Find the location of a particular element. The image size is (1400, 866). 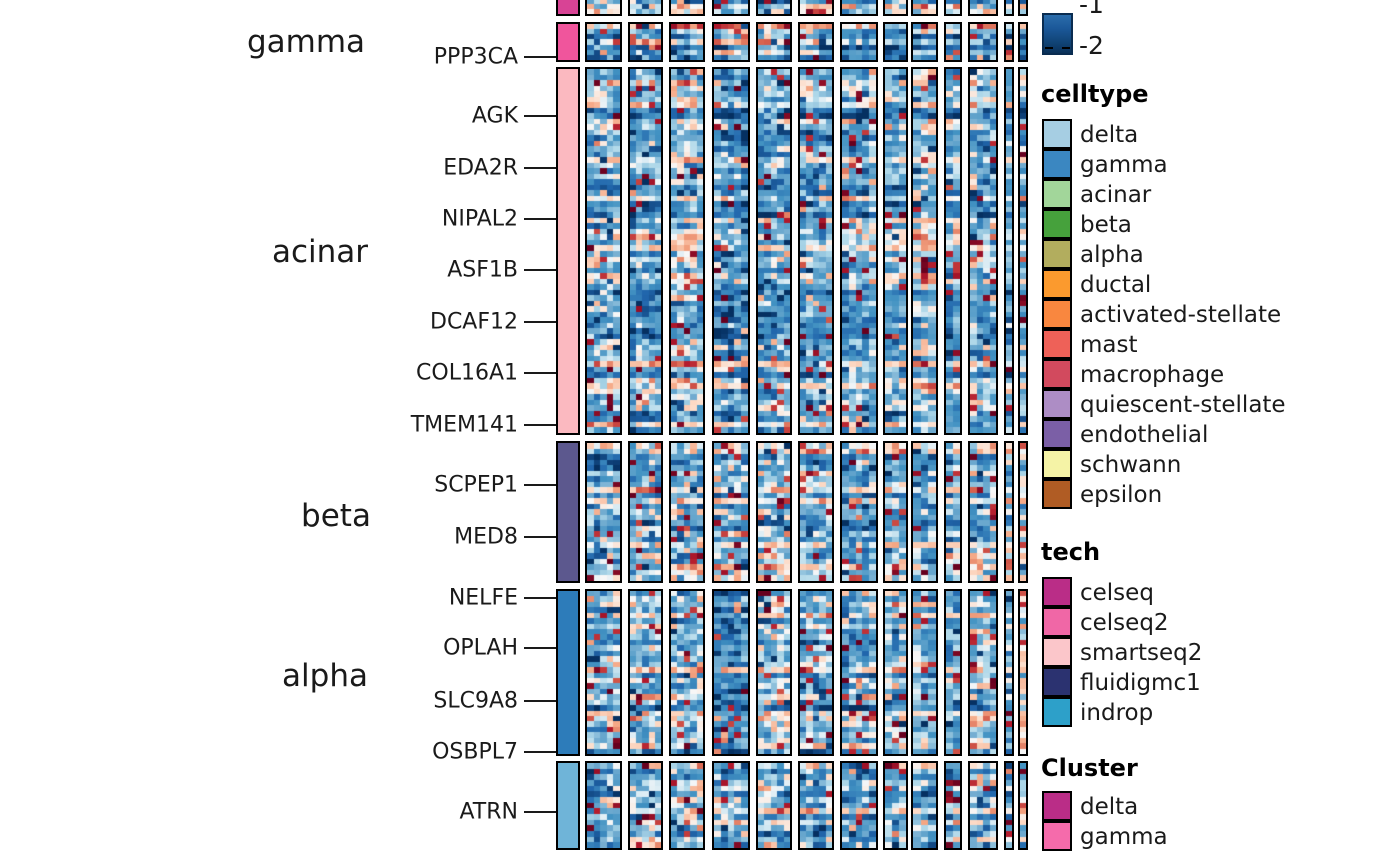

heatmap-panel-g2-c3 is located at coordinates (731, 251).